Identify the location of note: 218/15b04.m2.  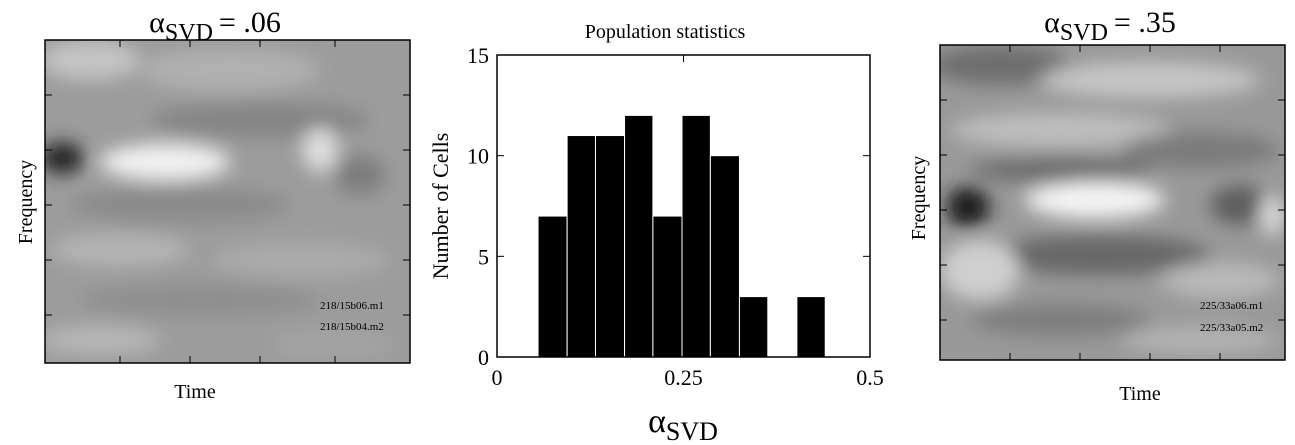
(352, 327).